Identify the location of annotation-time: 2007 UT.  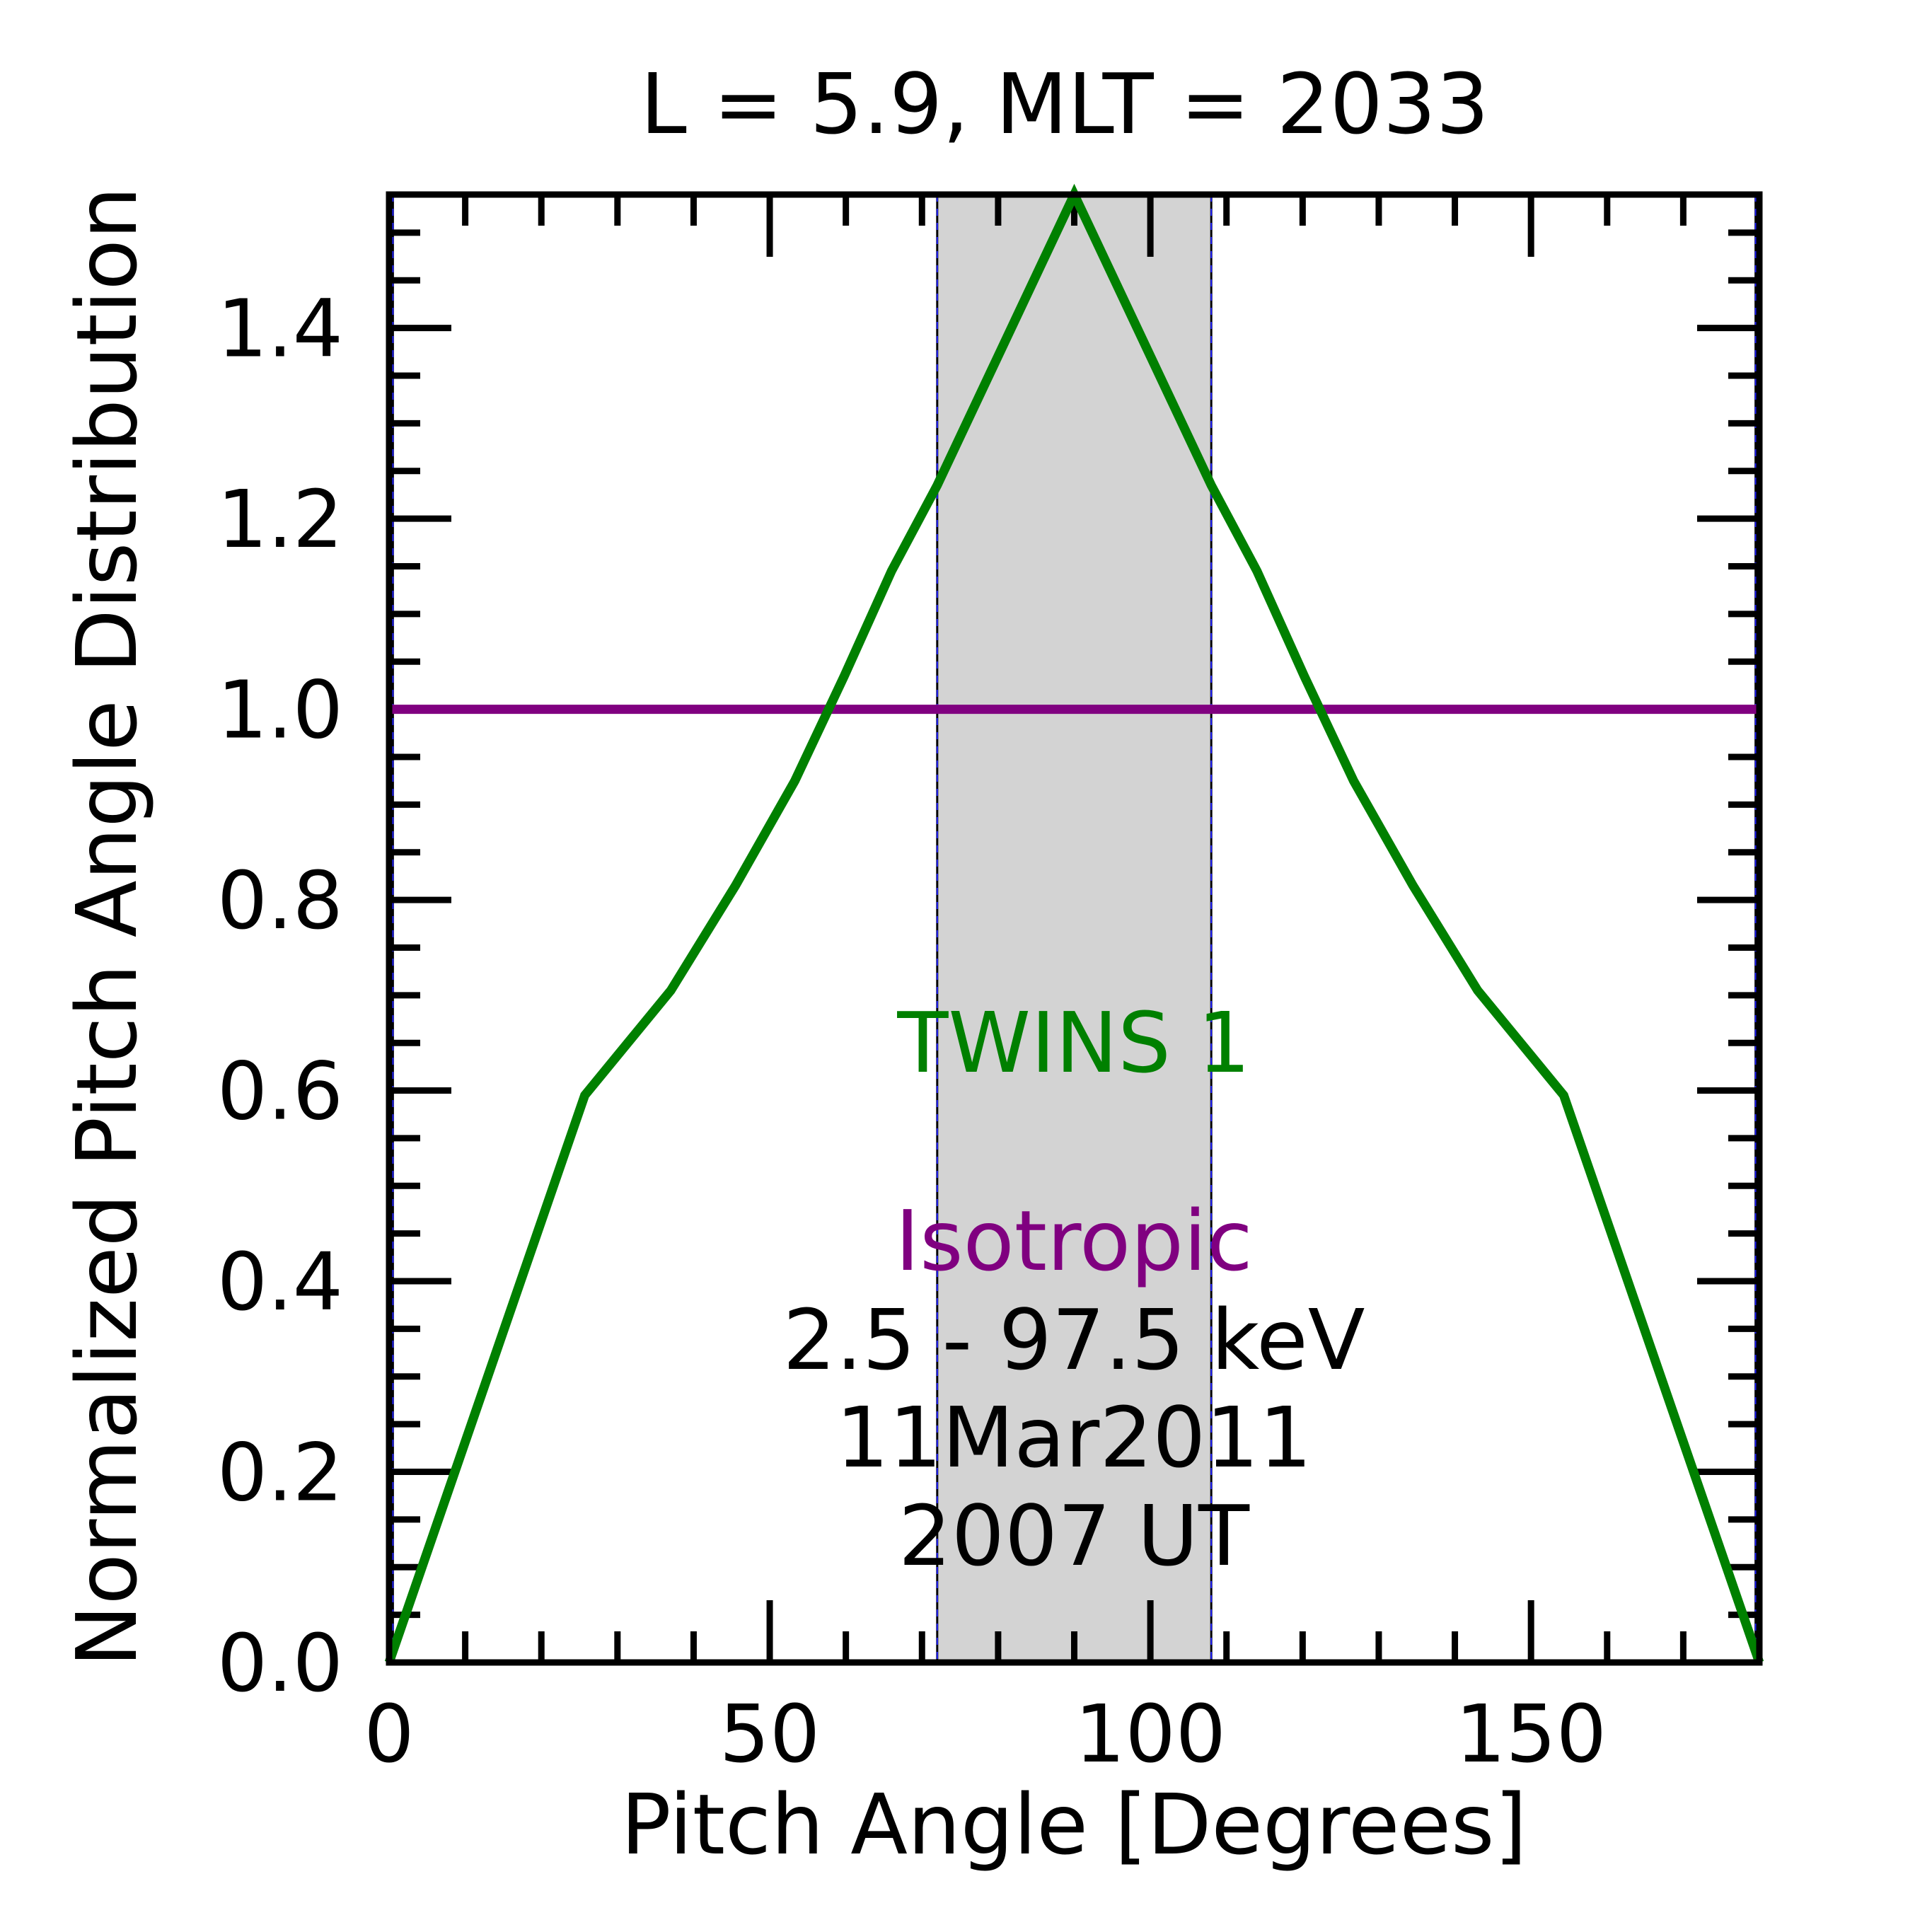
(1074, 1536).